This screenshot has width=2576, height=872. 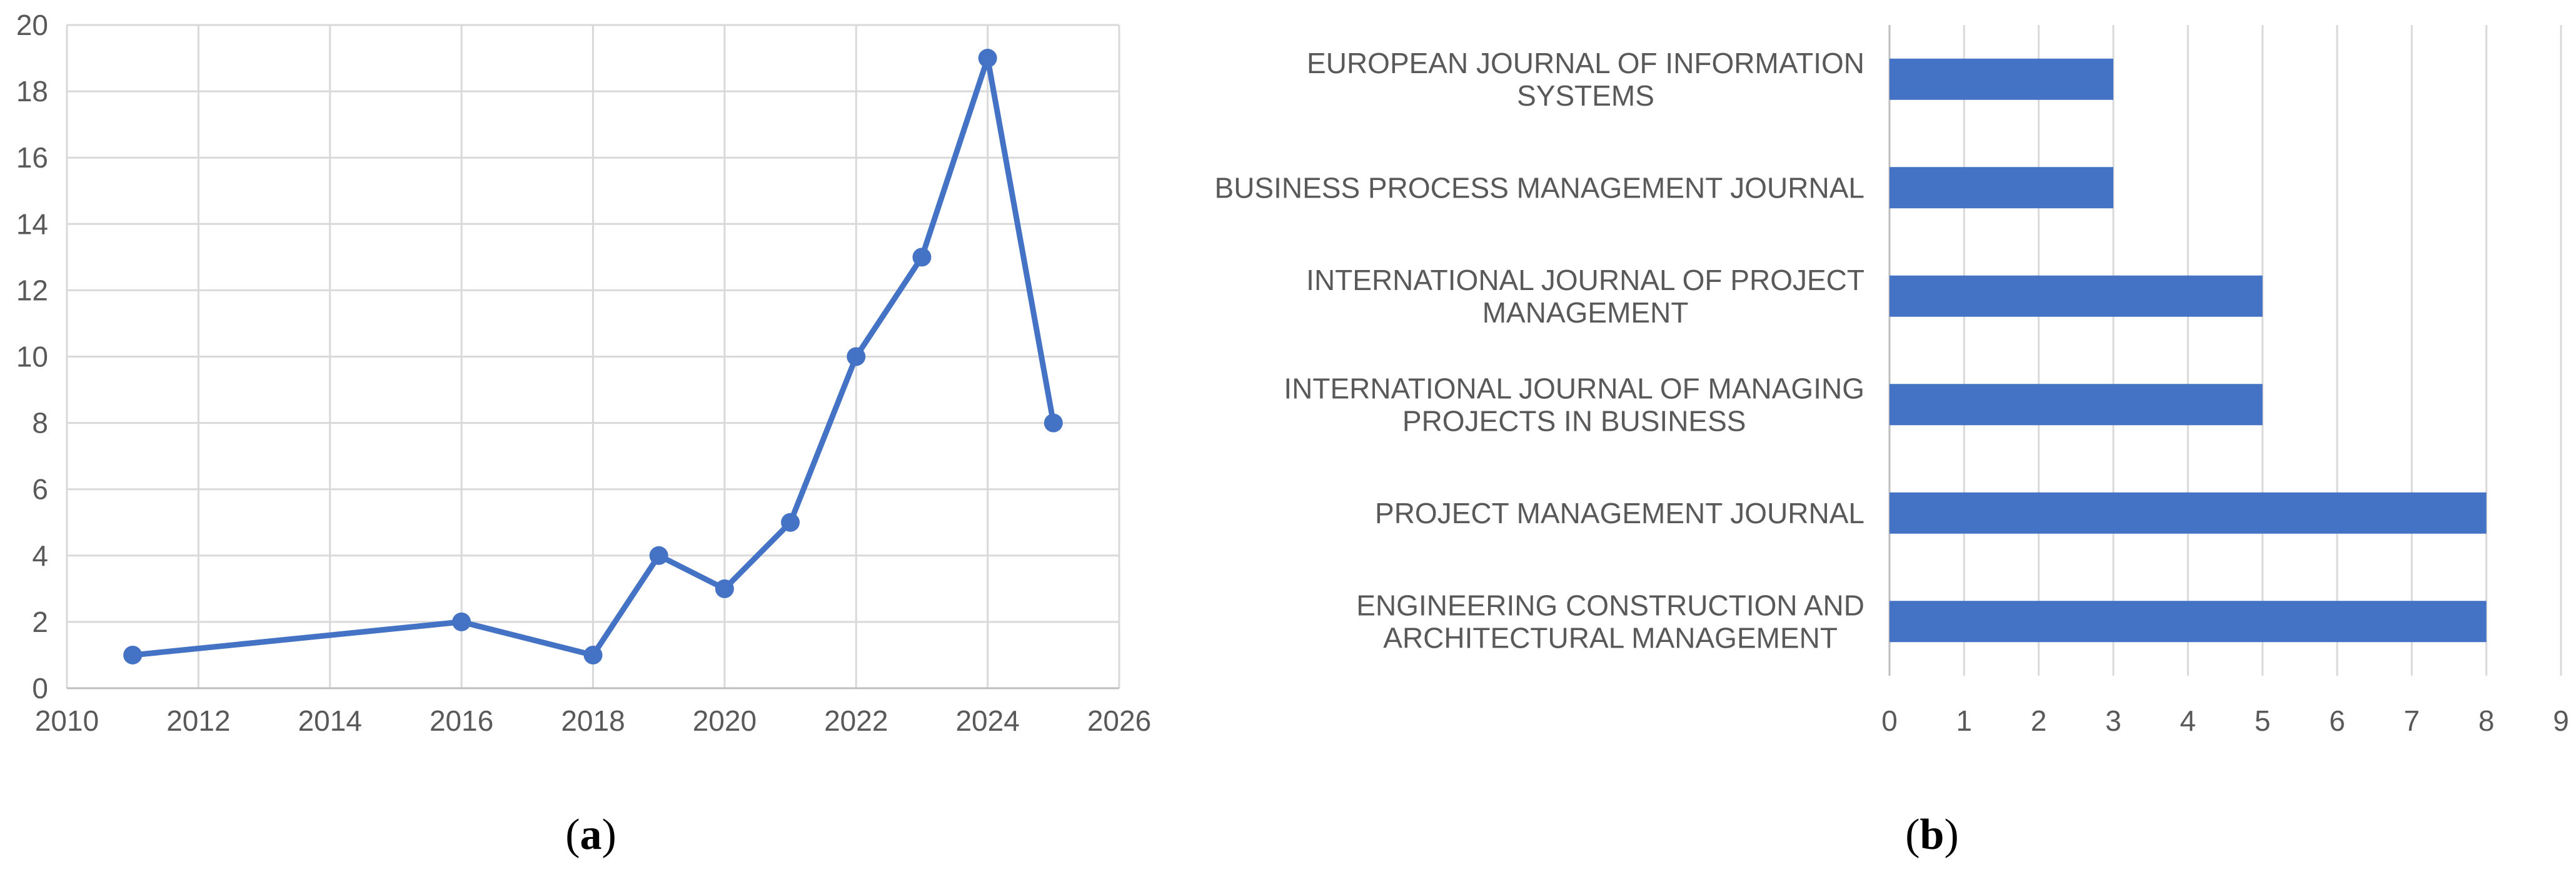 I want to click on category-label-line: PROJECT MANAGEMENT JOURNAL, so click(x=1620, y=513).